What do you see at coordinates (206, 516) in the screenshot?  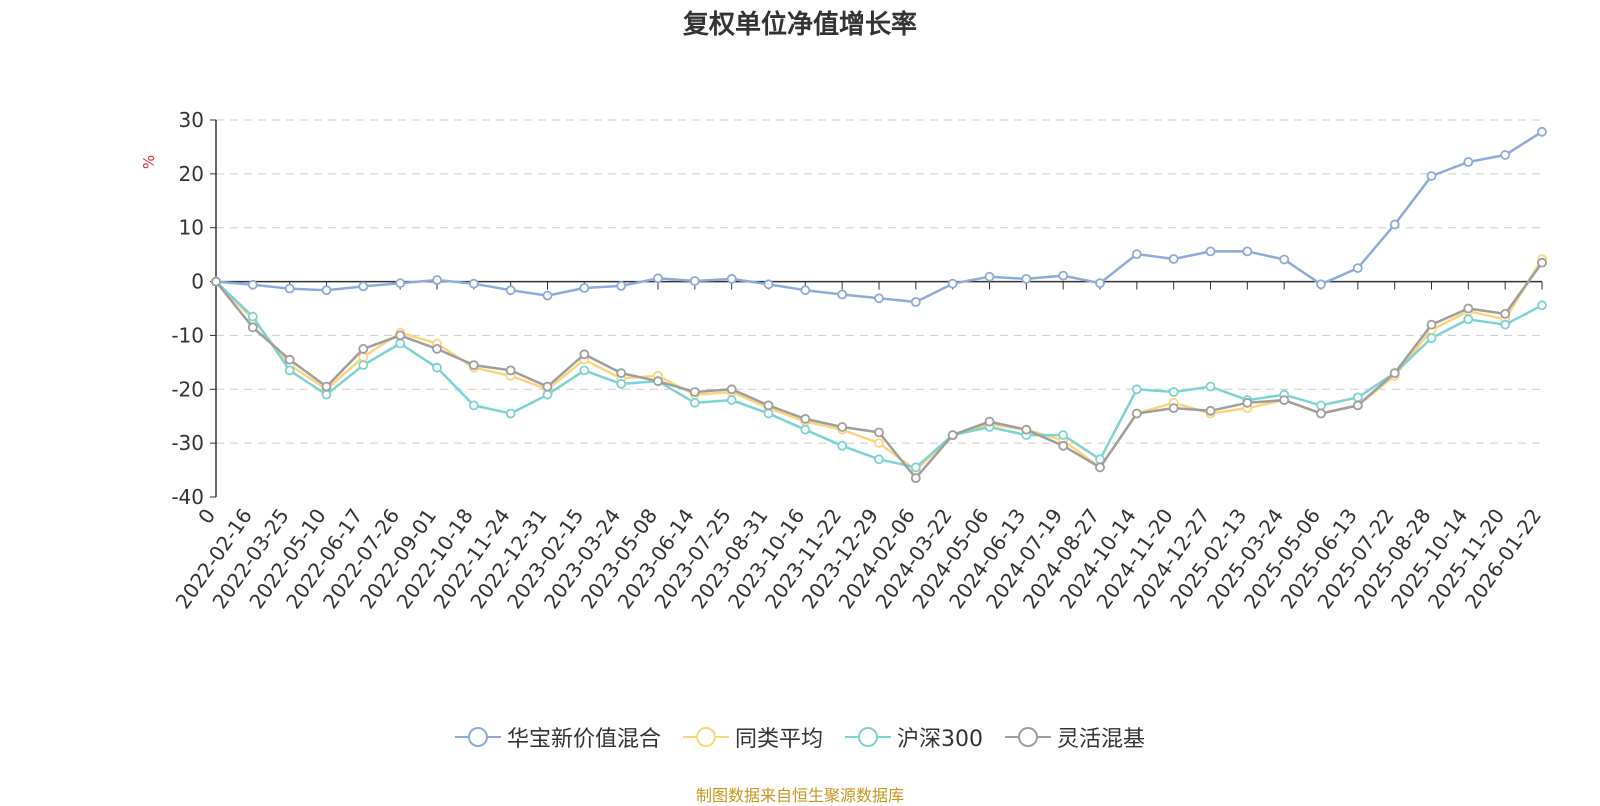 I see `x-tick-label: 0` at bounding box center [206, 516].